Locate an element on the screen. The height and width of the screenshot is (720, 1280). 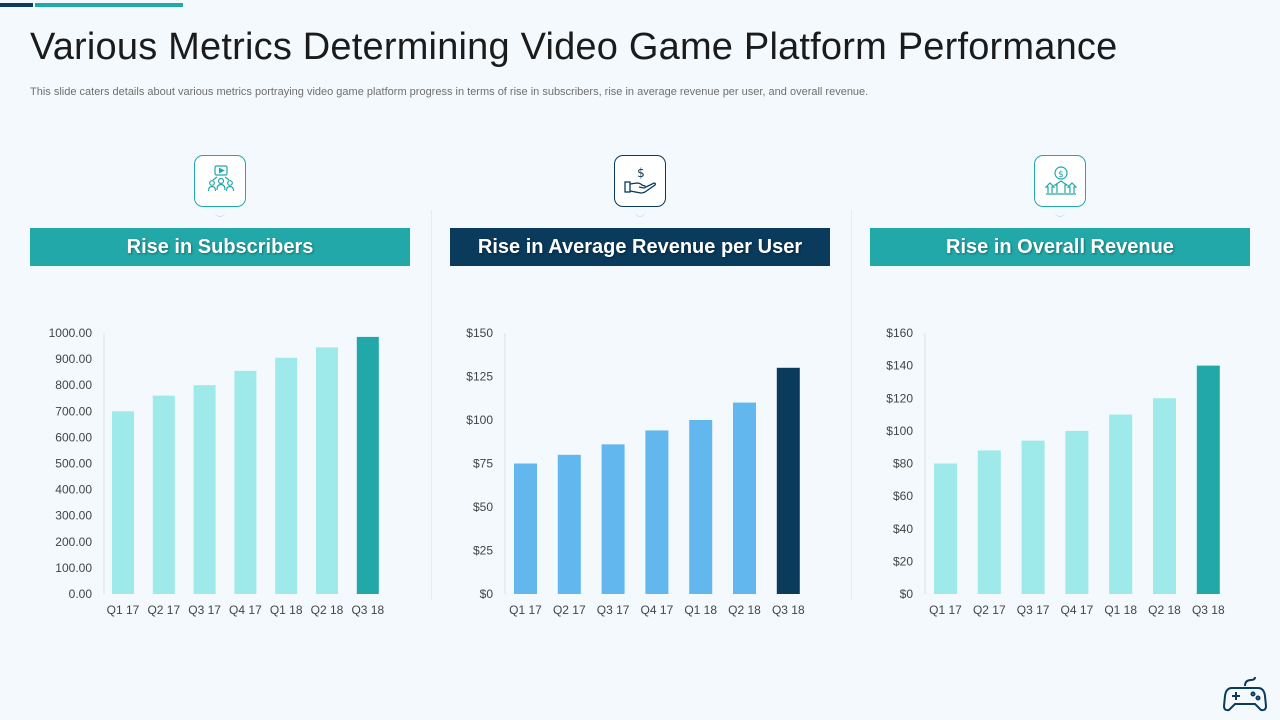
y-tick-label: 800.00 is located at coordinates (73, 385).